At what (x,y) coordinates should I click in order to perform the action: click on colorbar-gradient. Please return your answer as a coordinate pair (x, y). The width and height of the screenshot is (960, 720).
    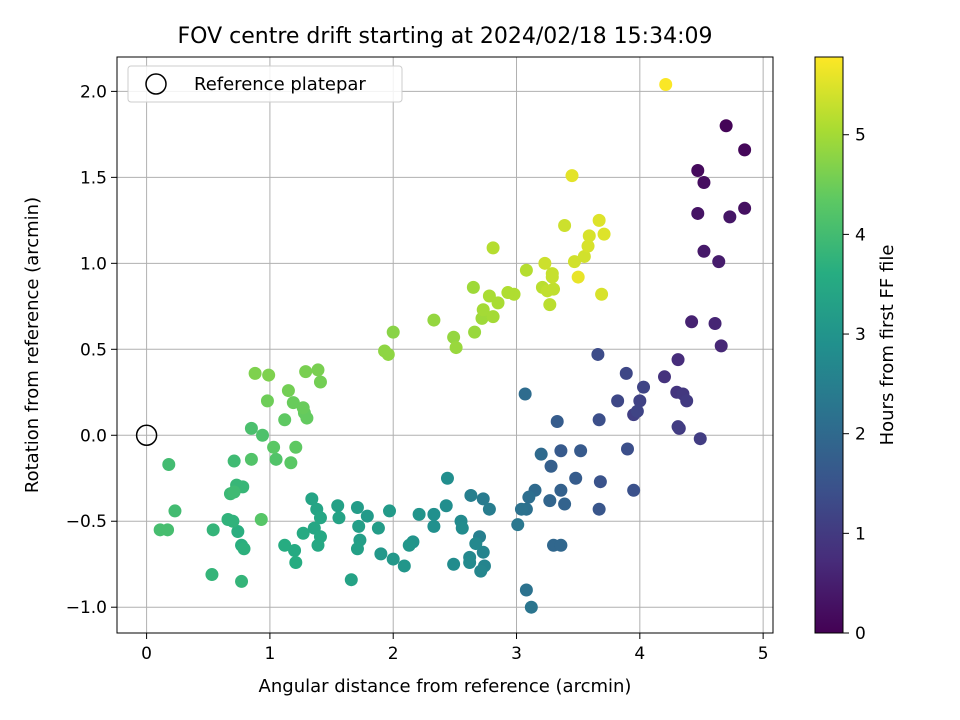
    Looking at the image, I should click on (829, 345).